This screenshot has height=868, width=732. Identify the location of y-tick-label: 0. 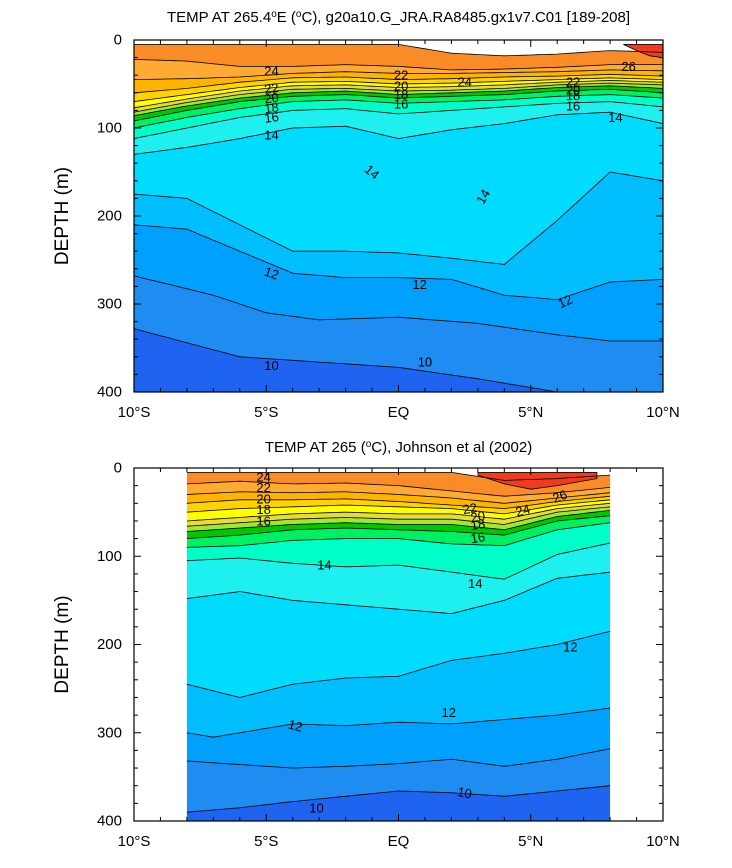
(118, 468).